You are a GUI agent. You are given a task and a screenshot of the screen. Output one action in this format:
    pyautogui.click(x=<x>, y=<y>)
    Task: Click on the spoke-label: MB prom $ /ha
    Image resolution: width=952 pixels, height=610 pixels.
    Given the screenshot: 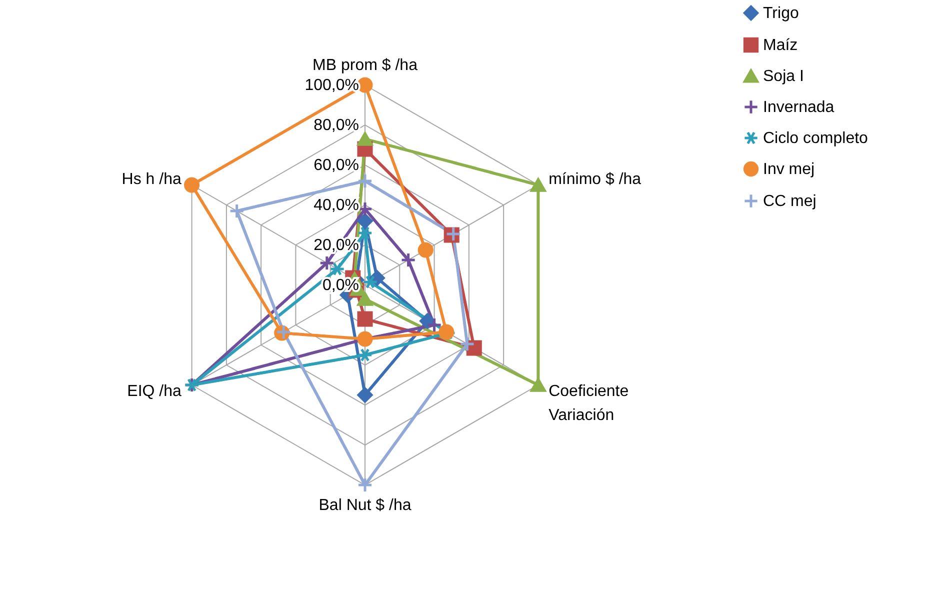 What is the action you would take?
    pyautogui.click(x=365, y=65)
    